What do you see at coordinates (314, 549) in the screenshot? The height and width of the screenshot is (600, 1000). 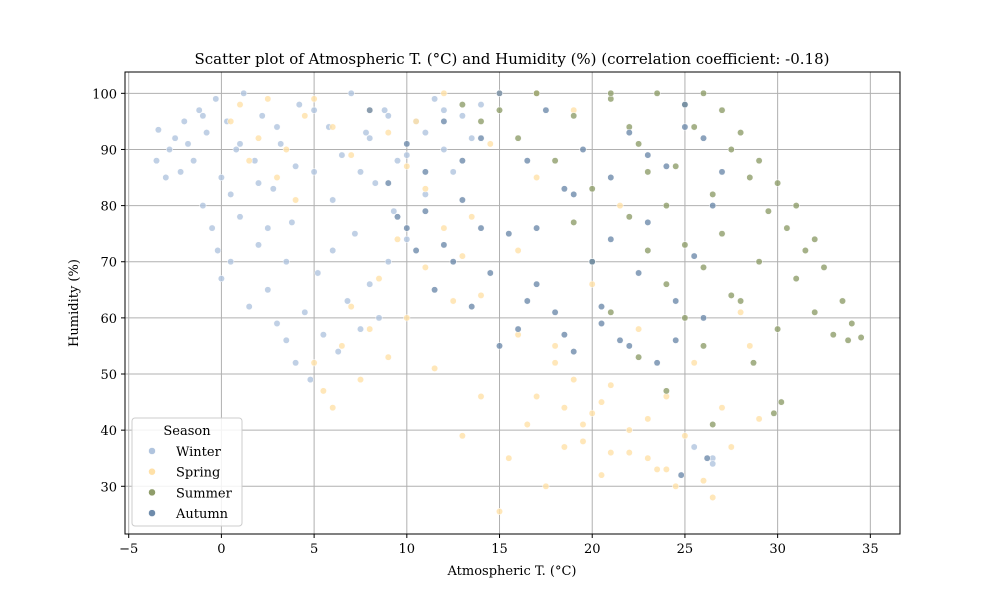 I see `x-tick-label: 5` at bounding box center [314, 549].